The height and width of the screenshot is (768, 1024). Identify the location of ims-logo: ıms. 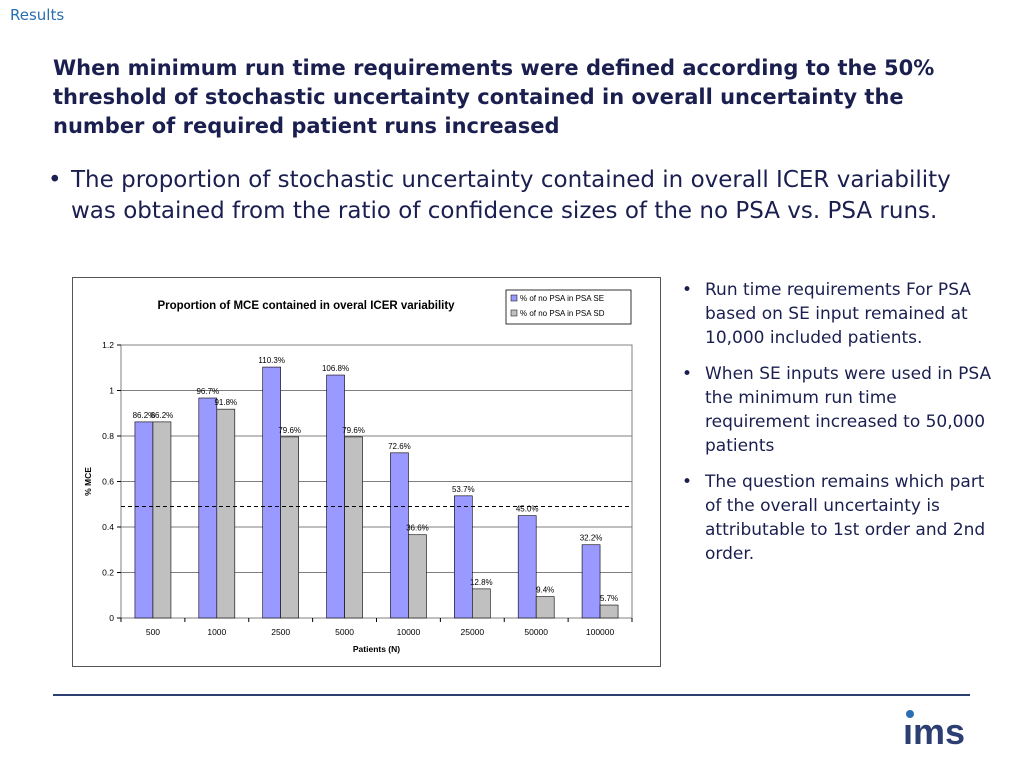
(934, 730).